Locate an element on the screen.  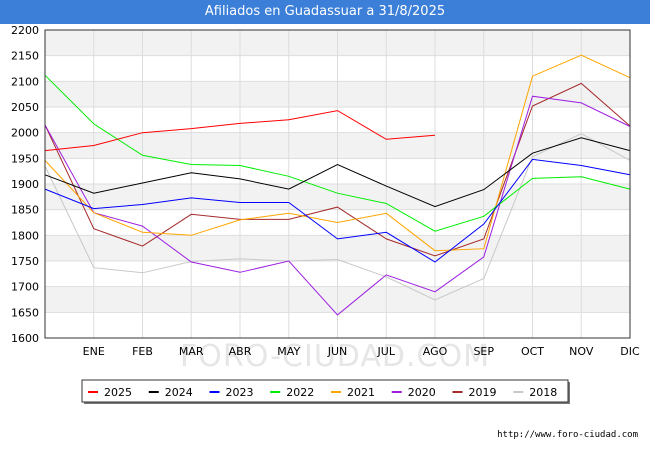
x-tick-label: DIC is located at coordinates (630, 351).